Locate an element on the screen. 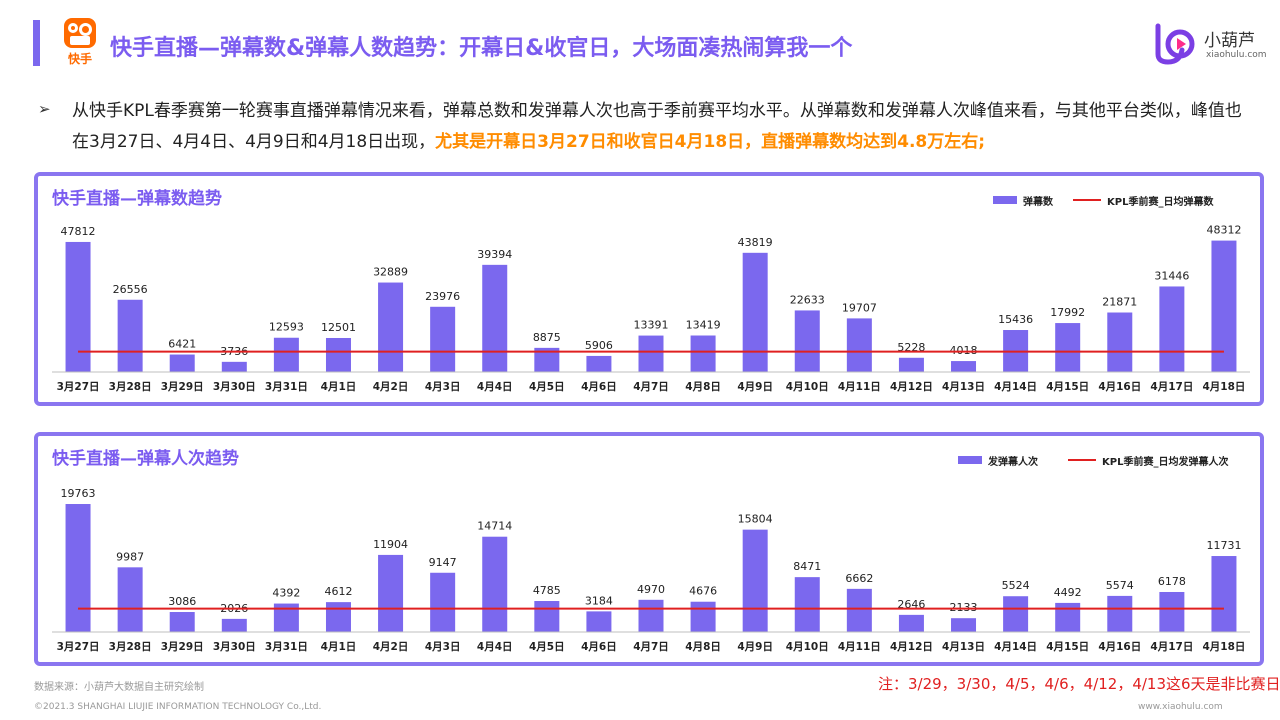  x-tick-label: 4月3日 is located at coordinates (443, 387).